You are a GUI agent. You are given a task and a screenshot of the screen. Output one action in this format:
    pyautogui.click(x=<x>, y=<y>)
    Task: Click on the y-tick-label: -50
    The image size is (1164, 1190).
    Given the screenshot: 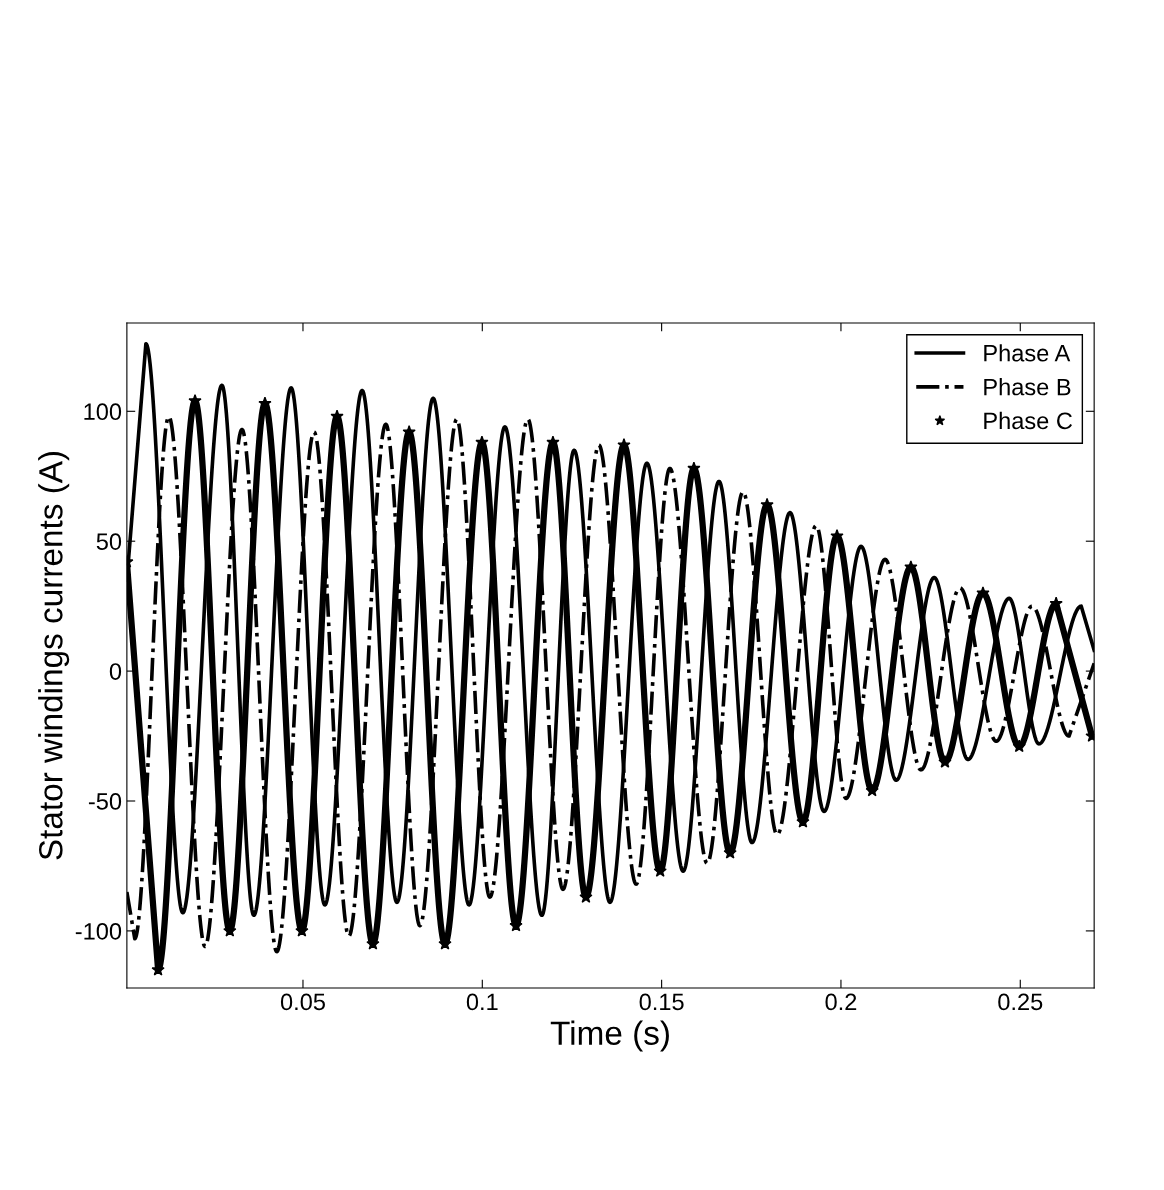 What is the action you would take?
    pyautogui.click(x=105, y=801)
    